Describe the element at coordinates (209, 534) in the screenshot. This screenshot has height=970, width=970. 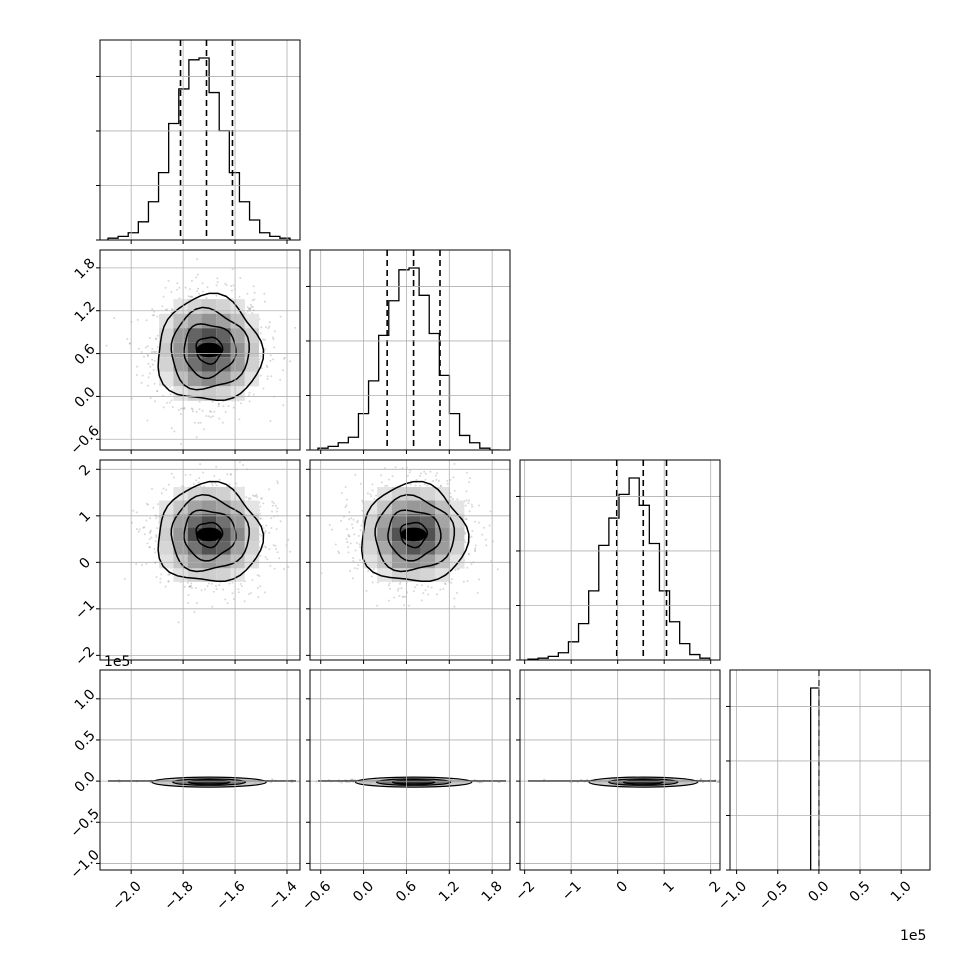
I see `density-core` at that location.